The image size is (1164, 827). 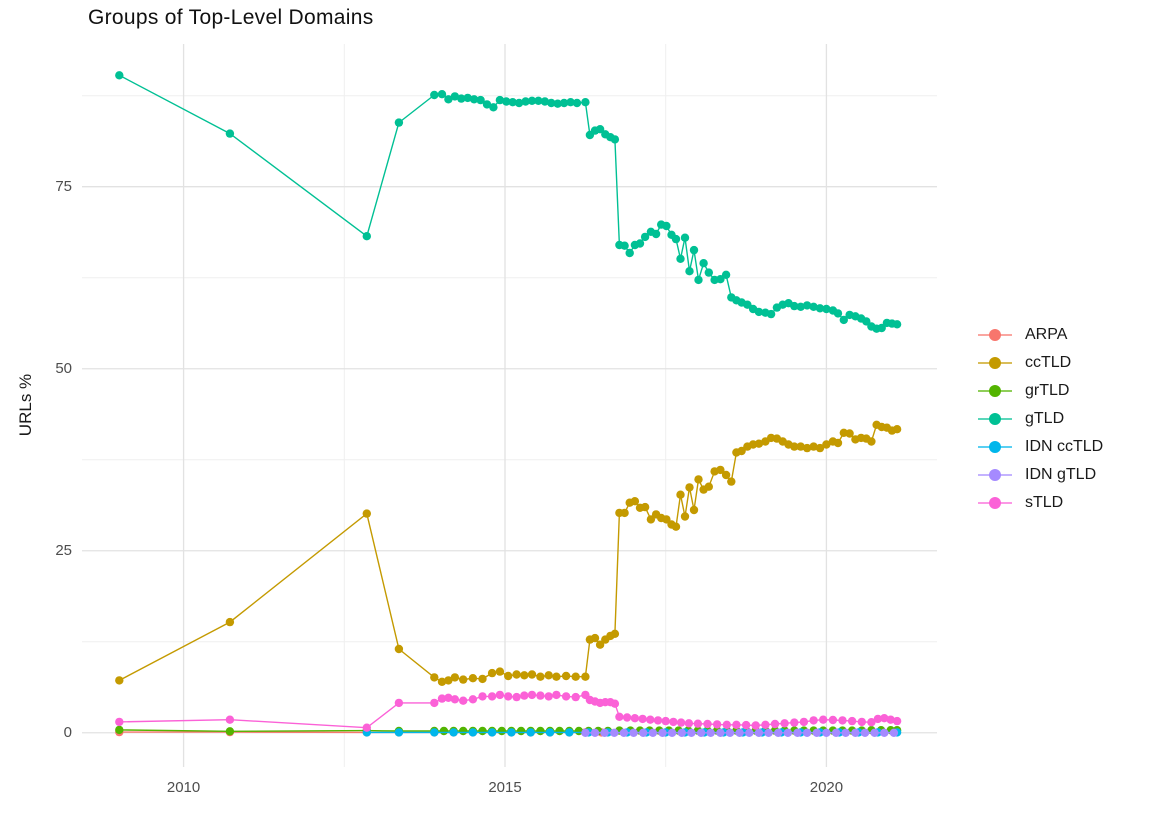 What do you see at coordinates (1044, 502) in the screenshot?
I see `legend-label: sTLD` at bounding box center [1044, 502].